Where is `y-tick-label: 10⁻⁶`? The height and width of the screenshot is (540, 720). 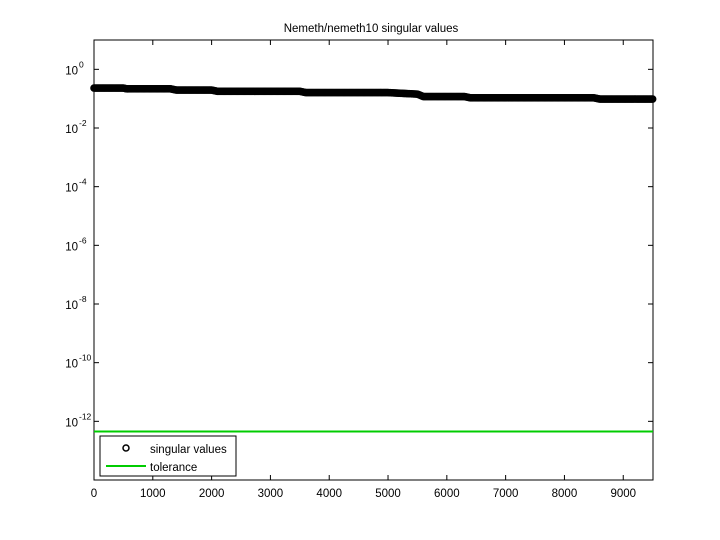
y-tick-label: 10⁻⁶ is located at coordinates (76, 244).